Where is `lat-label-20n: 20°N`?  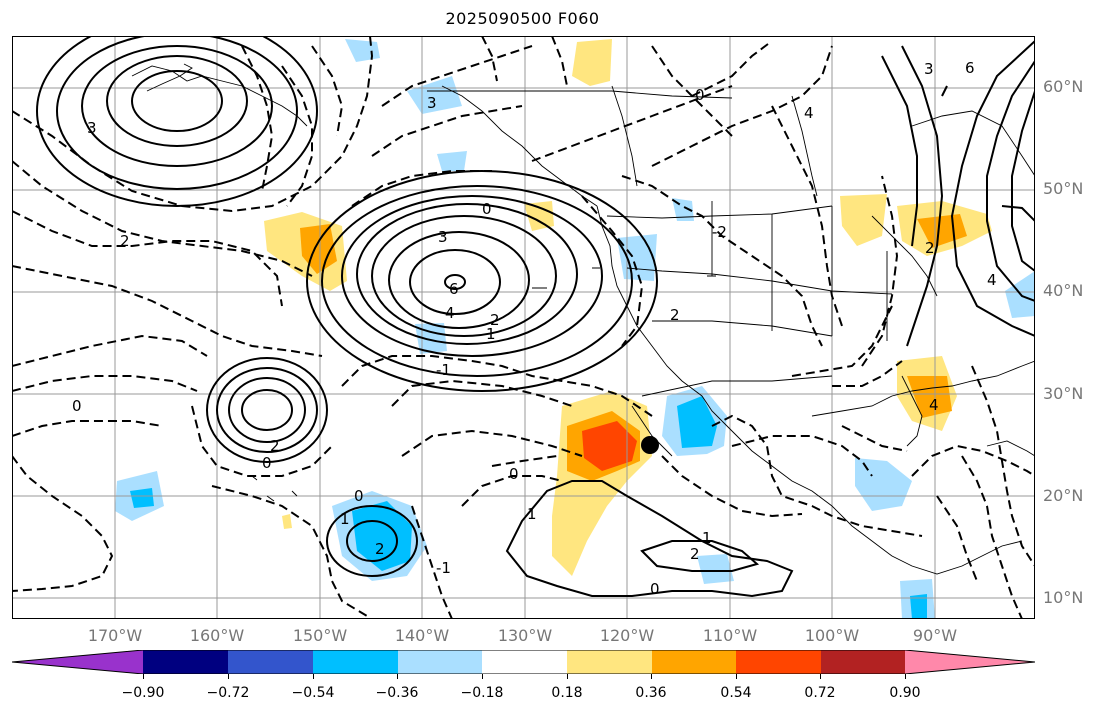
lat-label-20n: 20°N is located at coordinates (1063, 495).